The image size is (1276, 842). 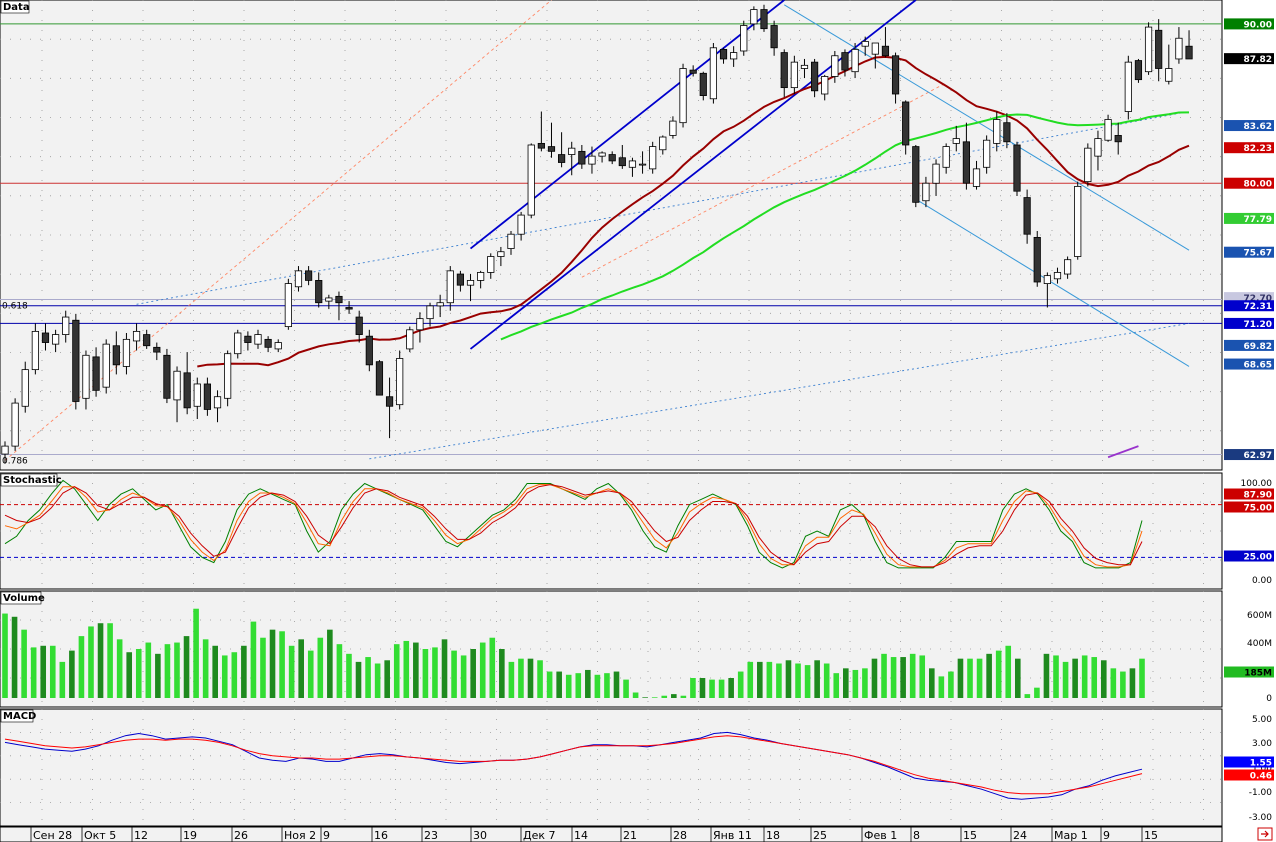 I want to click on short-purple-line, so click(x=1123, y=452).